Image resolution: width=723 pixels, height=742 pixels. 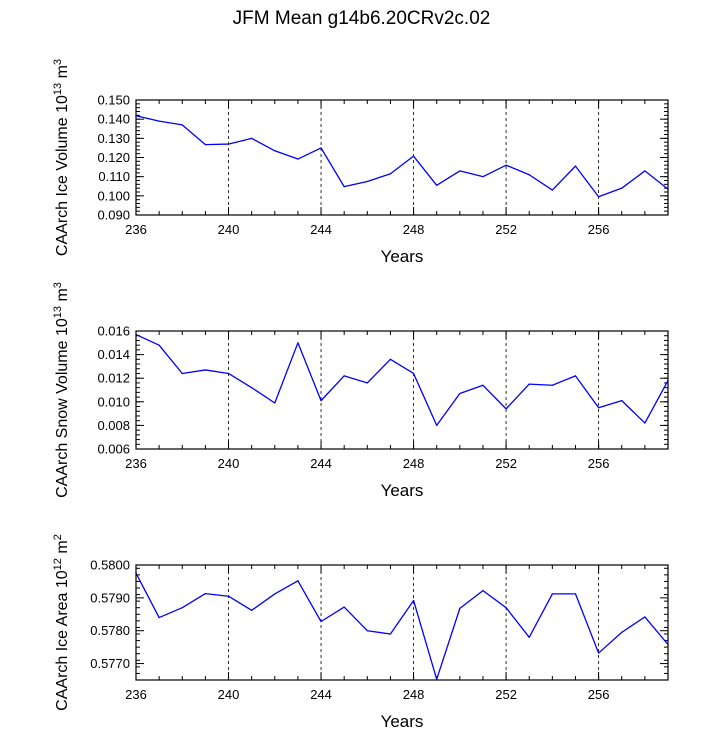 I want to click on y-tick-label: 0.150, so click(x=113, y=100).